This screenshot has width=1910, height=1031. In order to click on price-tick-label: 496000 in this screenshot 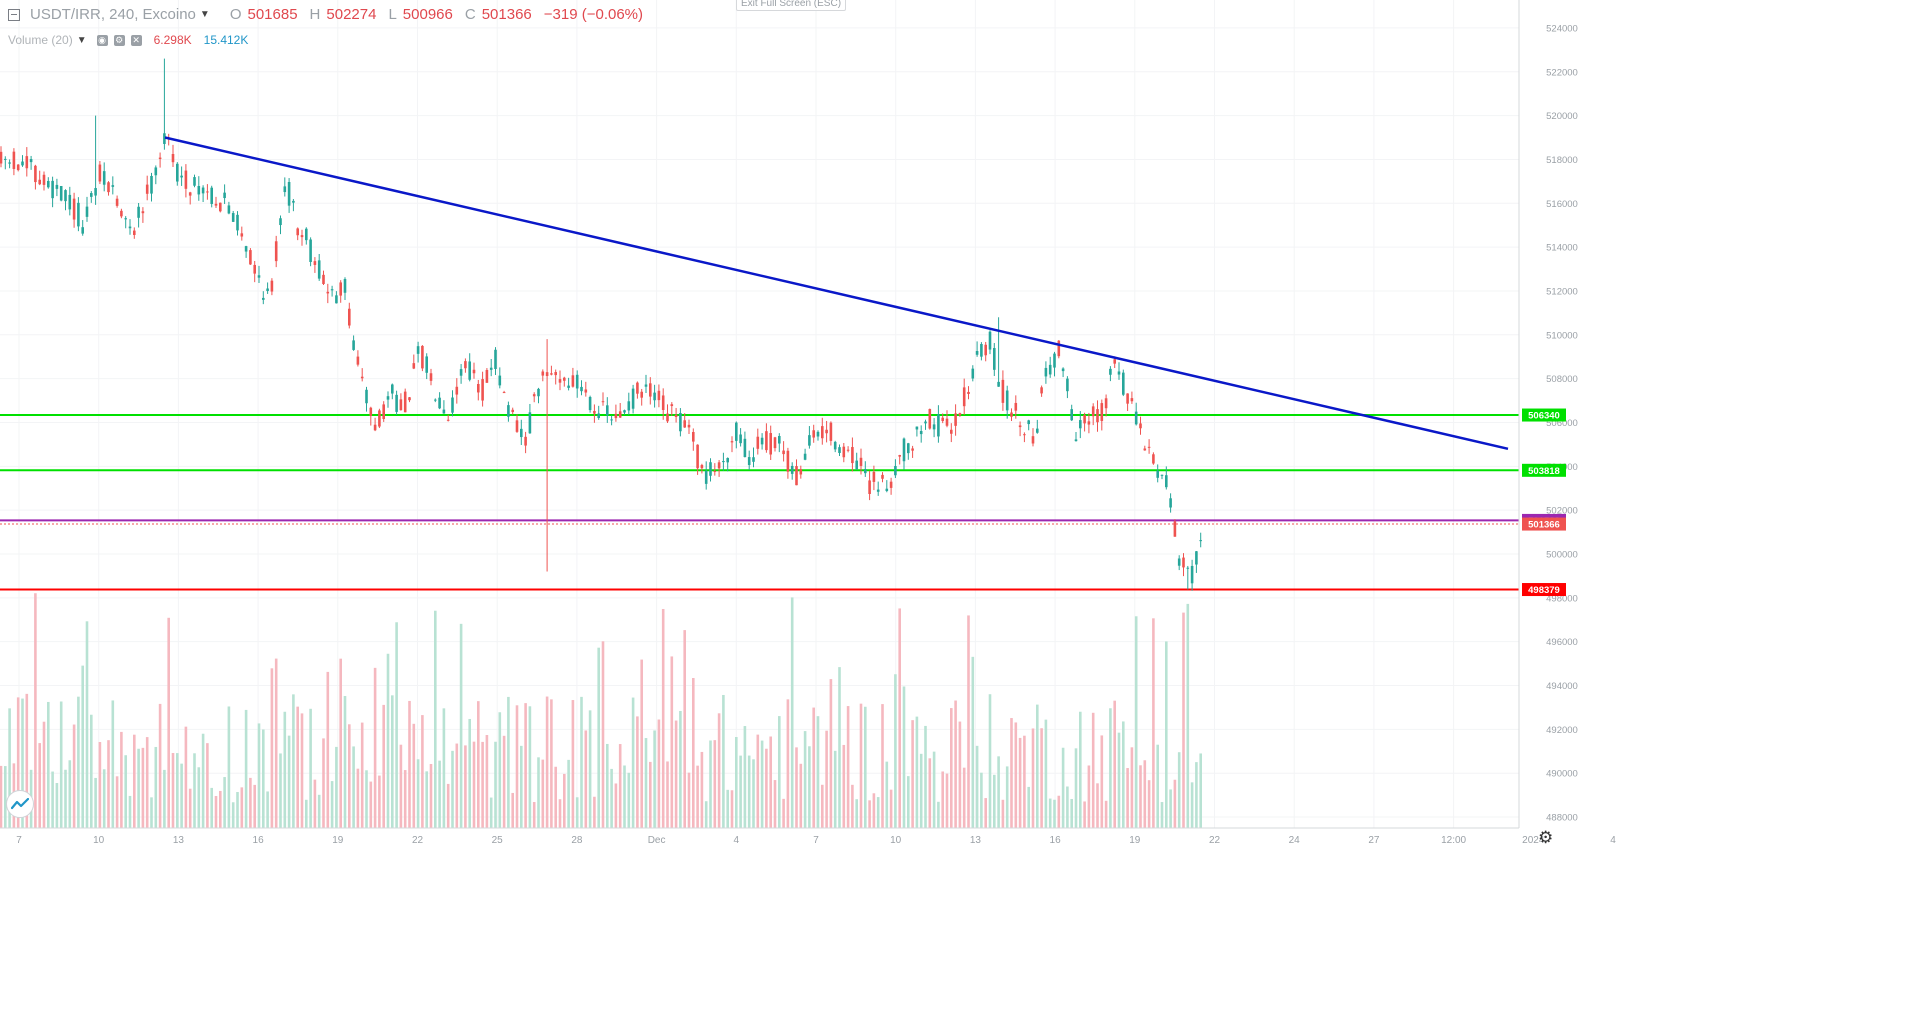, I will do `click(1562, 642)`.